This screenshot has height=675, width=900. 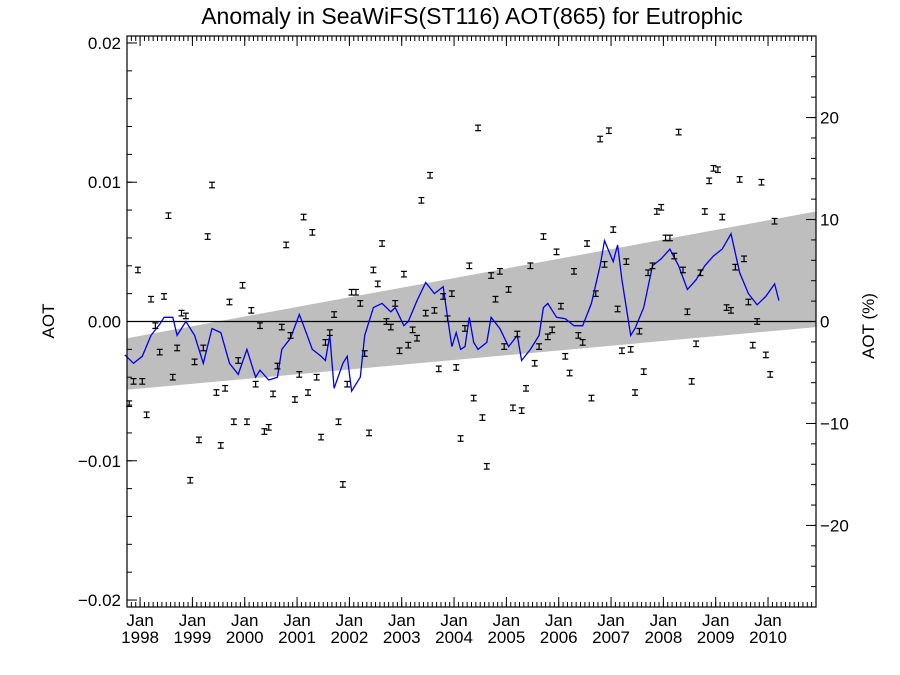 What do you see at coordinates (716, 637) in the screenshot?
I see `x-tick-year: 2009` at bounding box center [716, 637].